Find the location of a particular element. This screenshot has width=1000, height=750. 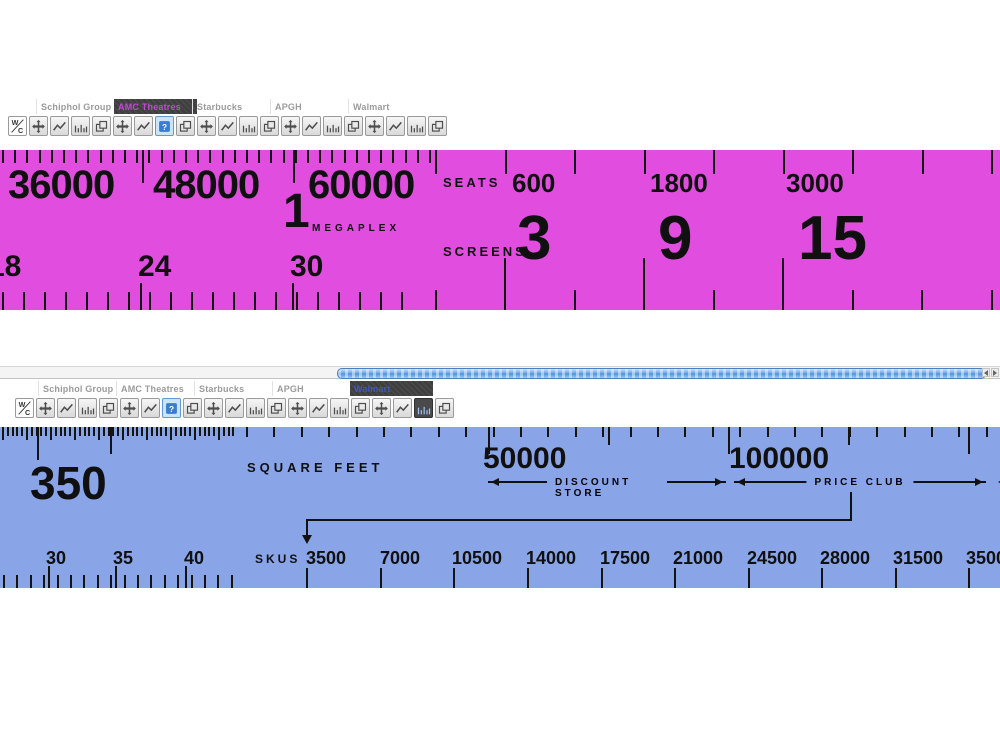

feet-scale-value: 40 is located at coordinates (194, 558).